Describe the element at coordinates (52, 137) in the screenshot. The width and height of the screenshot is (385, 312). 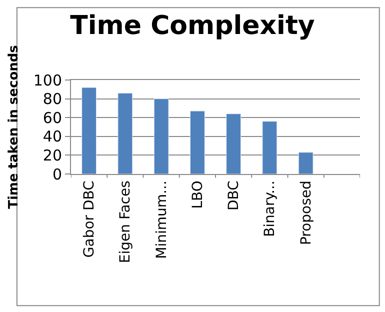
I see `y-tick-label: 40` at that location.